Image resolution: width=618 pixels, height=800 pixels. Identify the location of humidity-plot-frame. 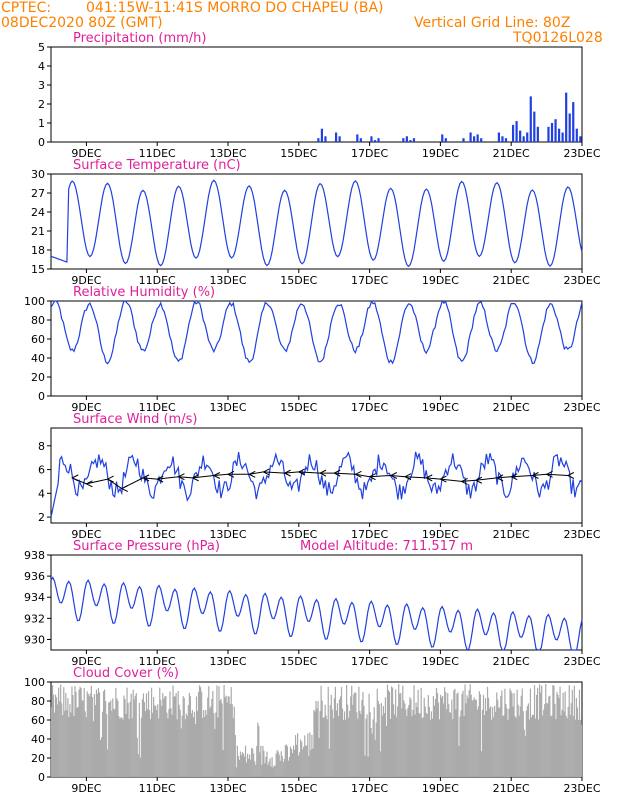
(316, 348).